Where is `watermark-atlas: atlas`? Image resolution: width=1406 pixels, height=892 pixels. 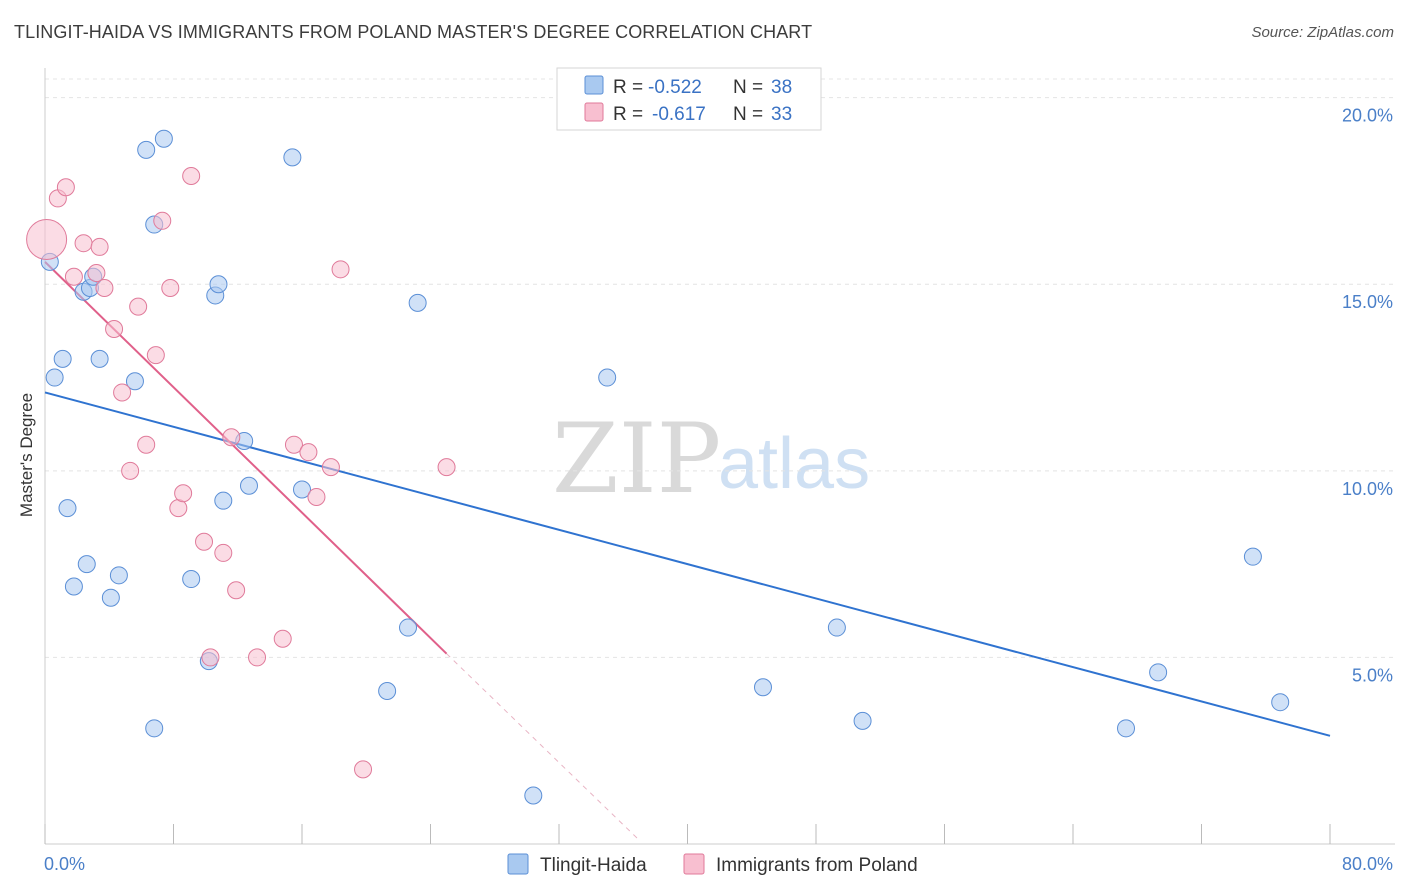
watermark-atlas: atlas is located at coordinates (794, 464).